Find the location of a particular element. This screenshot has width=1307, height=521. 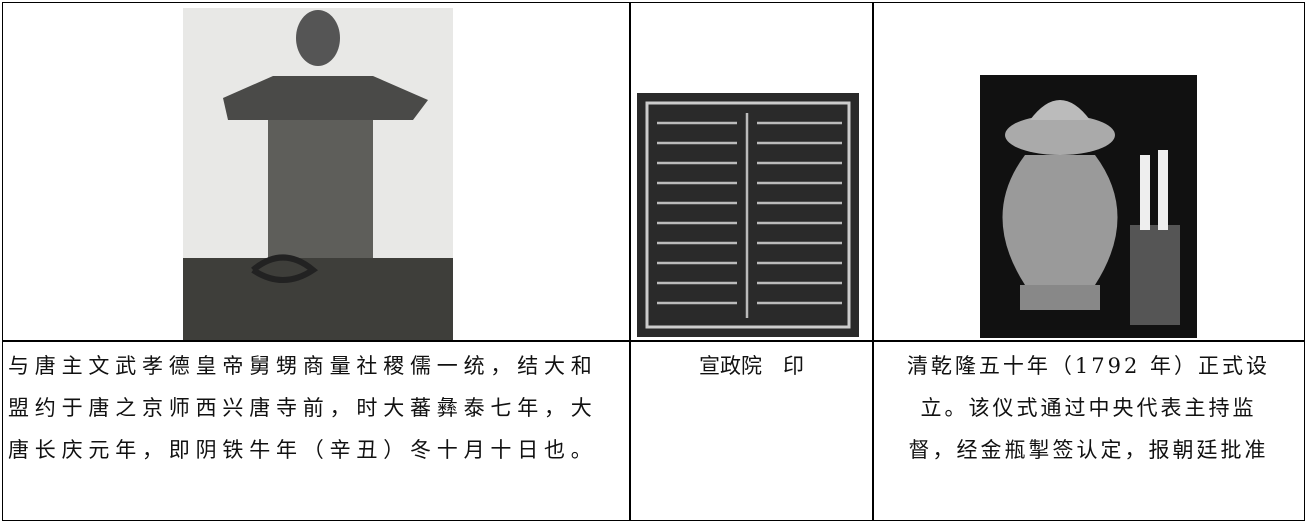

seal-caption: 宣政院 印 is located at coordinates (751, 366).